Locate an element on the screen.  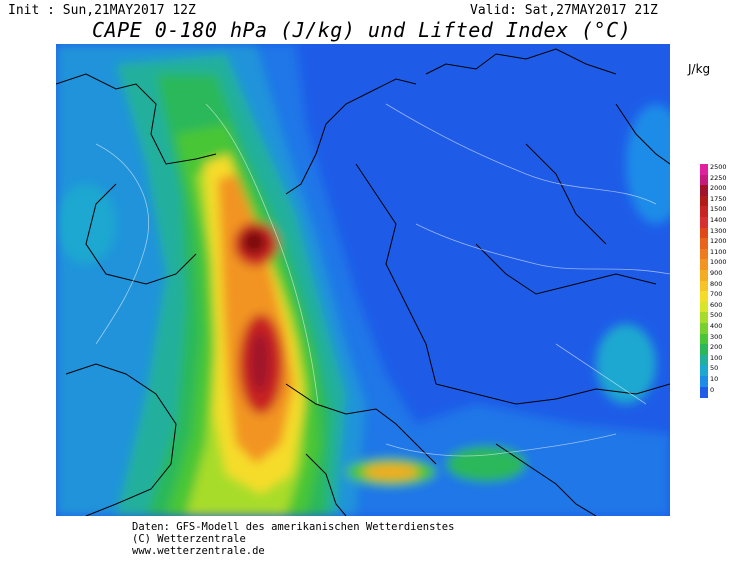
legend-label: 200 is located at coordinates (716, 347).